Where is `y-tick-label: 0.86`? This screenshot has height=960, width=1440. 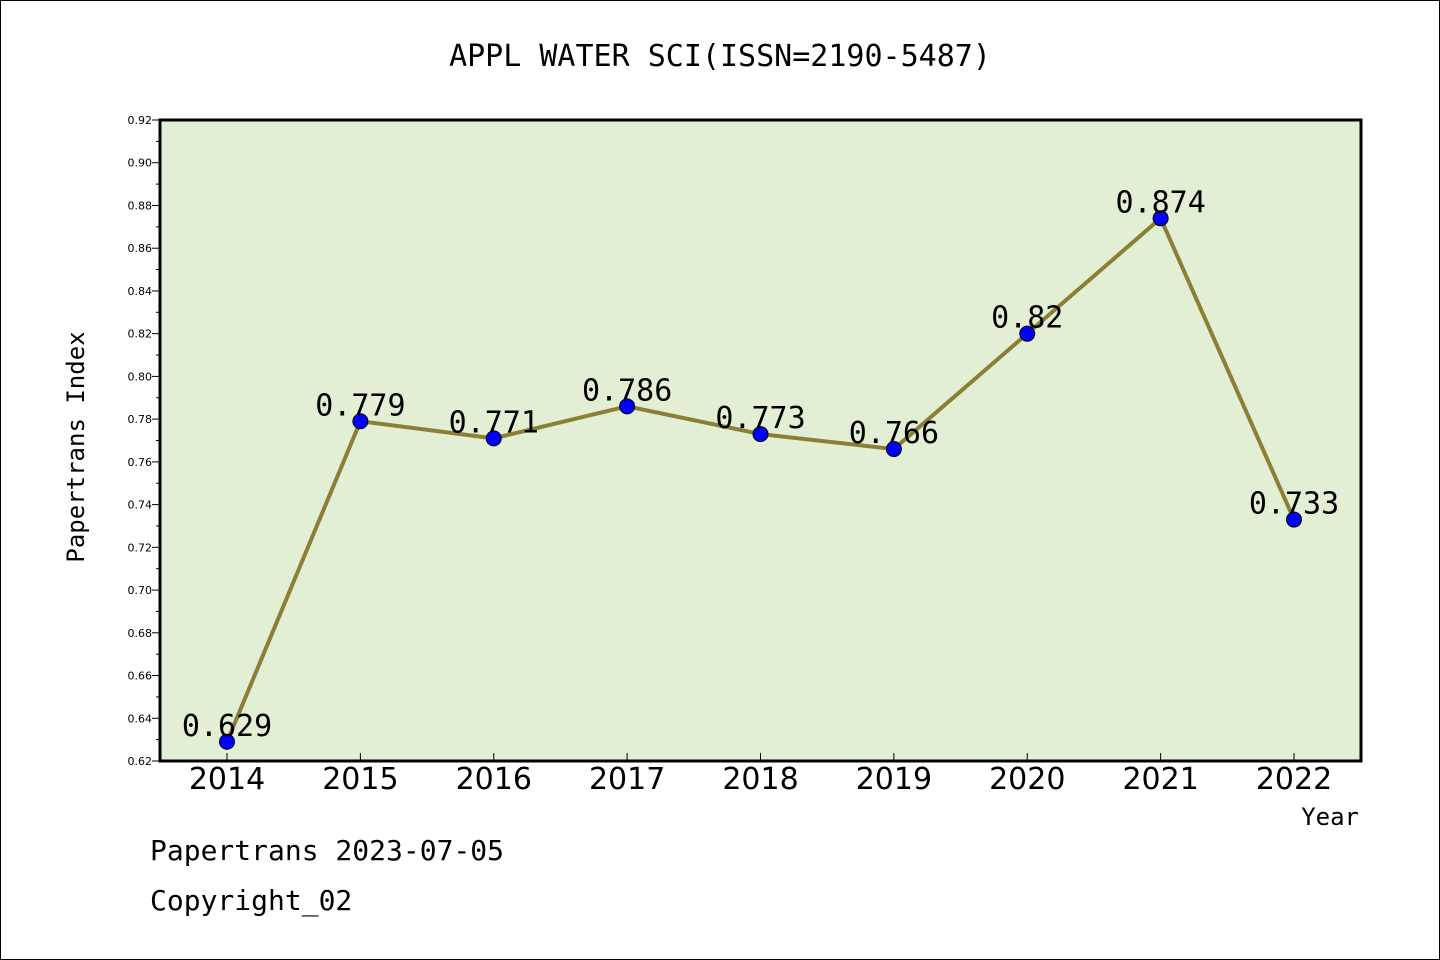
y-tick-label: 0.86 is located at coordinates (140, 248).